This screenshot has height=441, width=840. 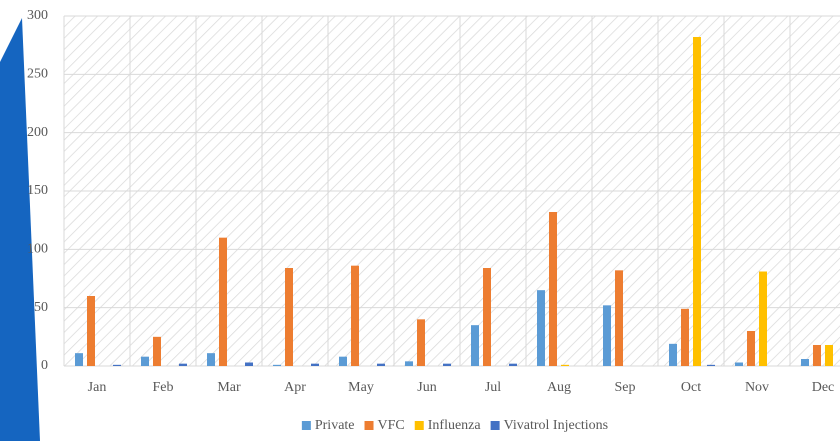 What do you see at coordinates (559, 387) in the screenshot?
I see `x-tick-label: Aug` at bounding box center [559, 387].